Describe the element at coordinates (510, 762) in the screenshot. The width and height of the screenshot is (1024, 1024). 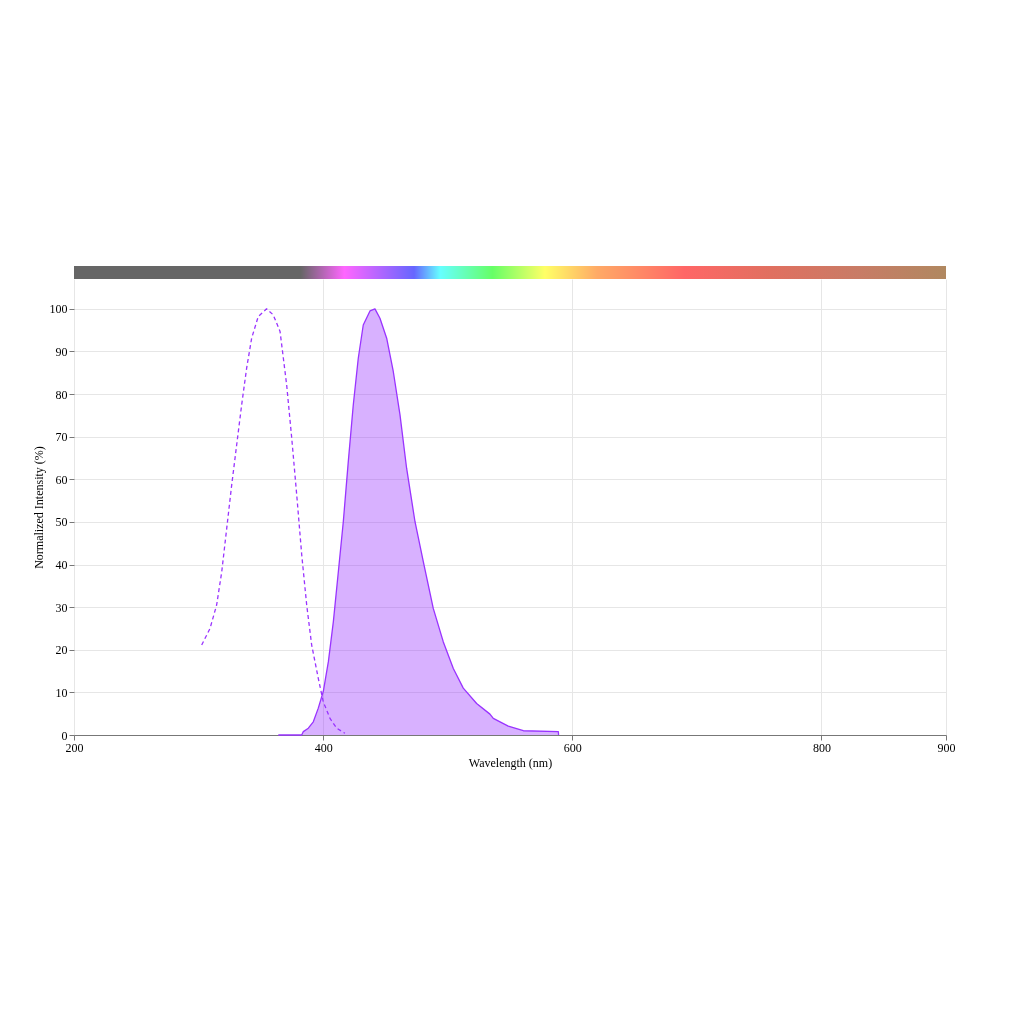
I see `x-axis-title: Wavelength (nm)` at that location.